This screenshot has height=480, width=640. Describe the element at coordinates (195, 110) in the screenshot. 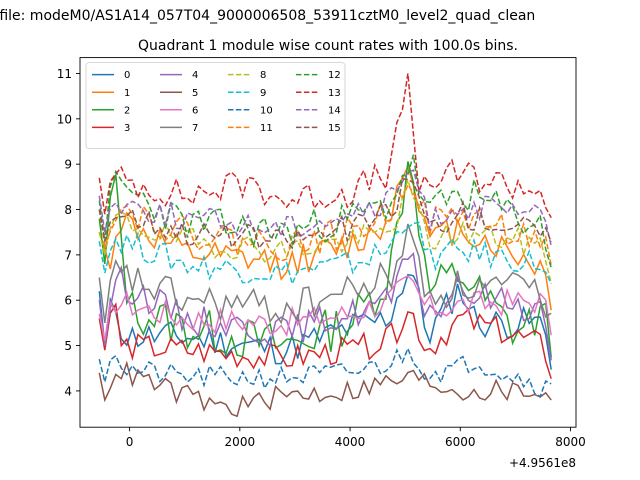

I see `legend-label-6: 6` at that location.